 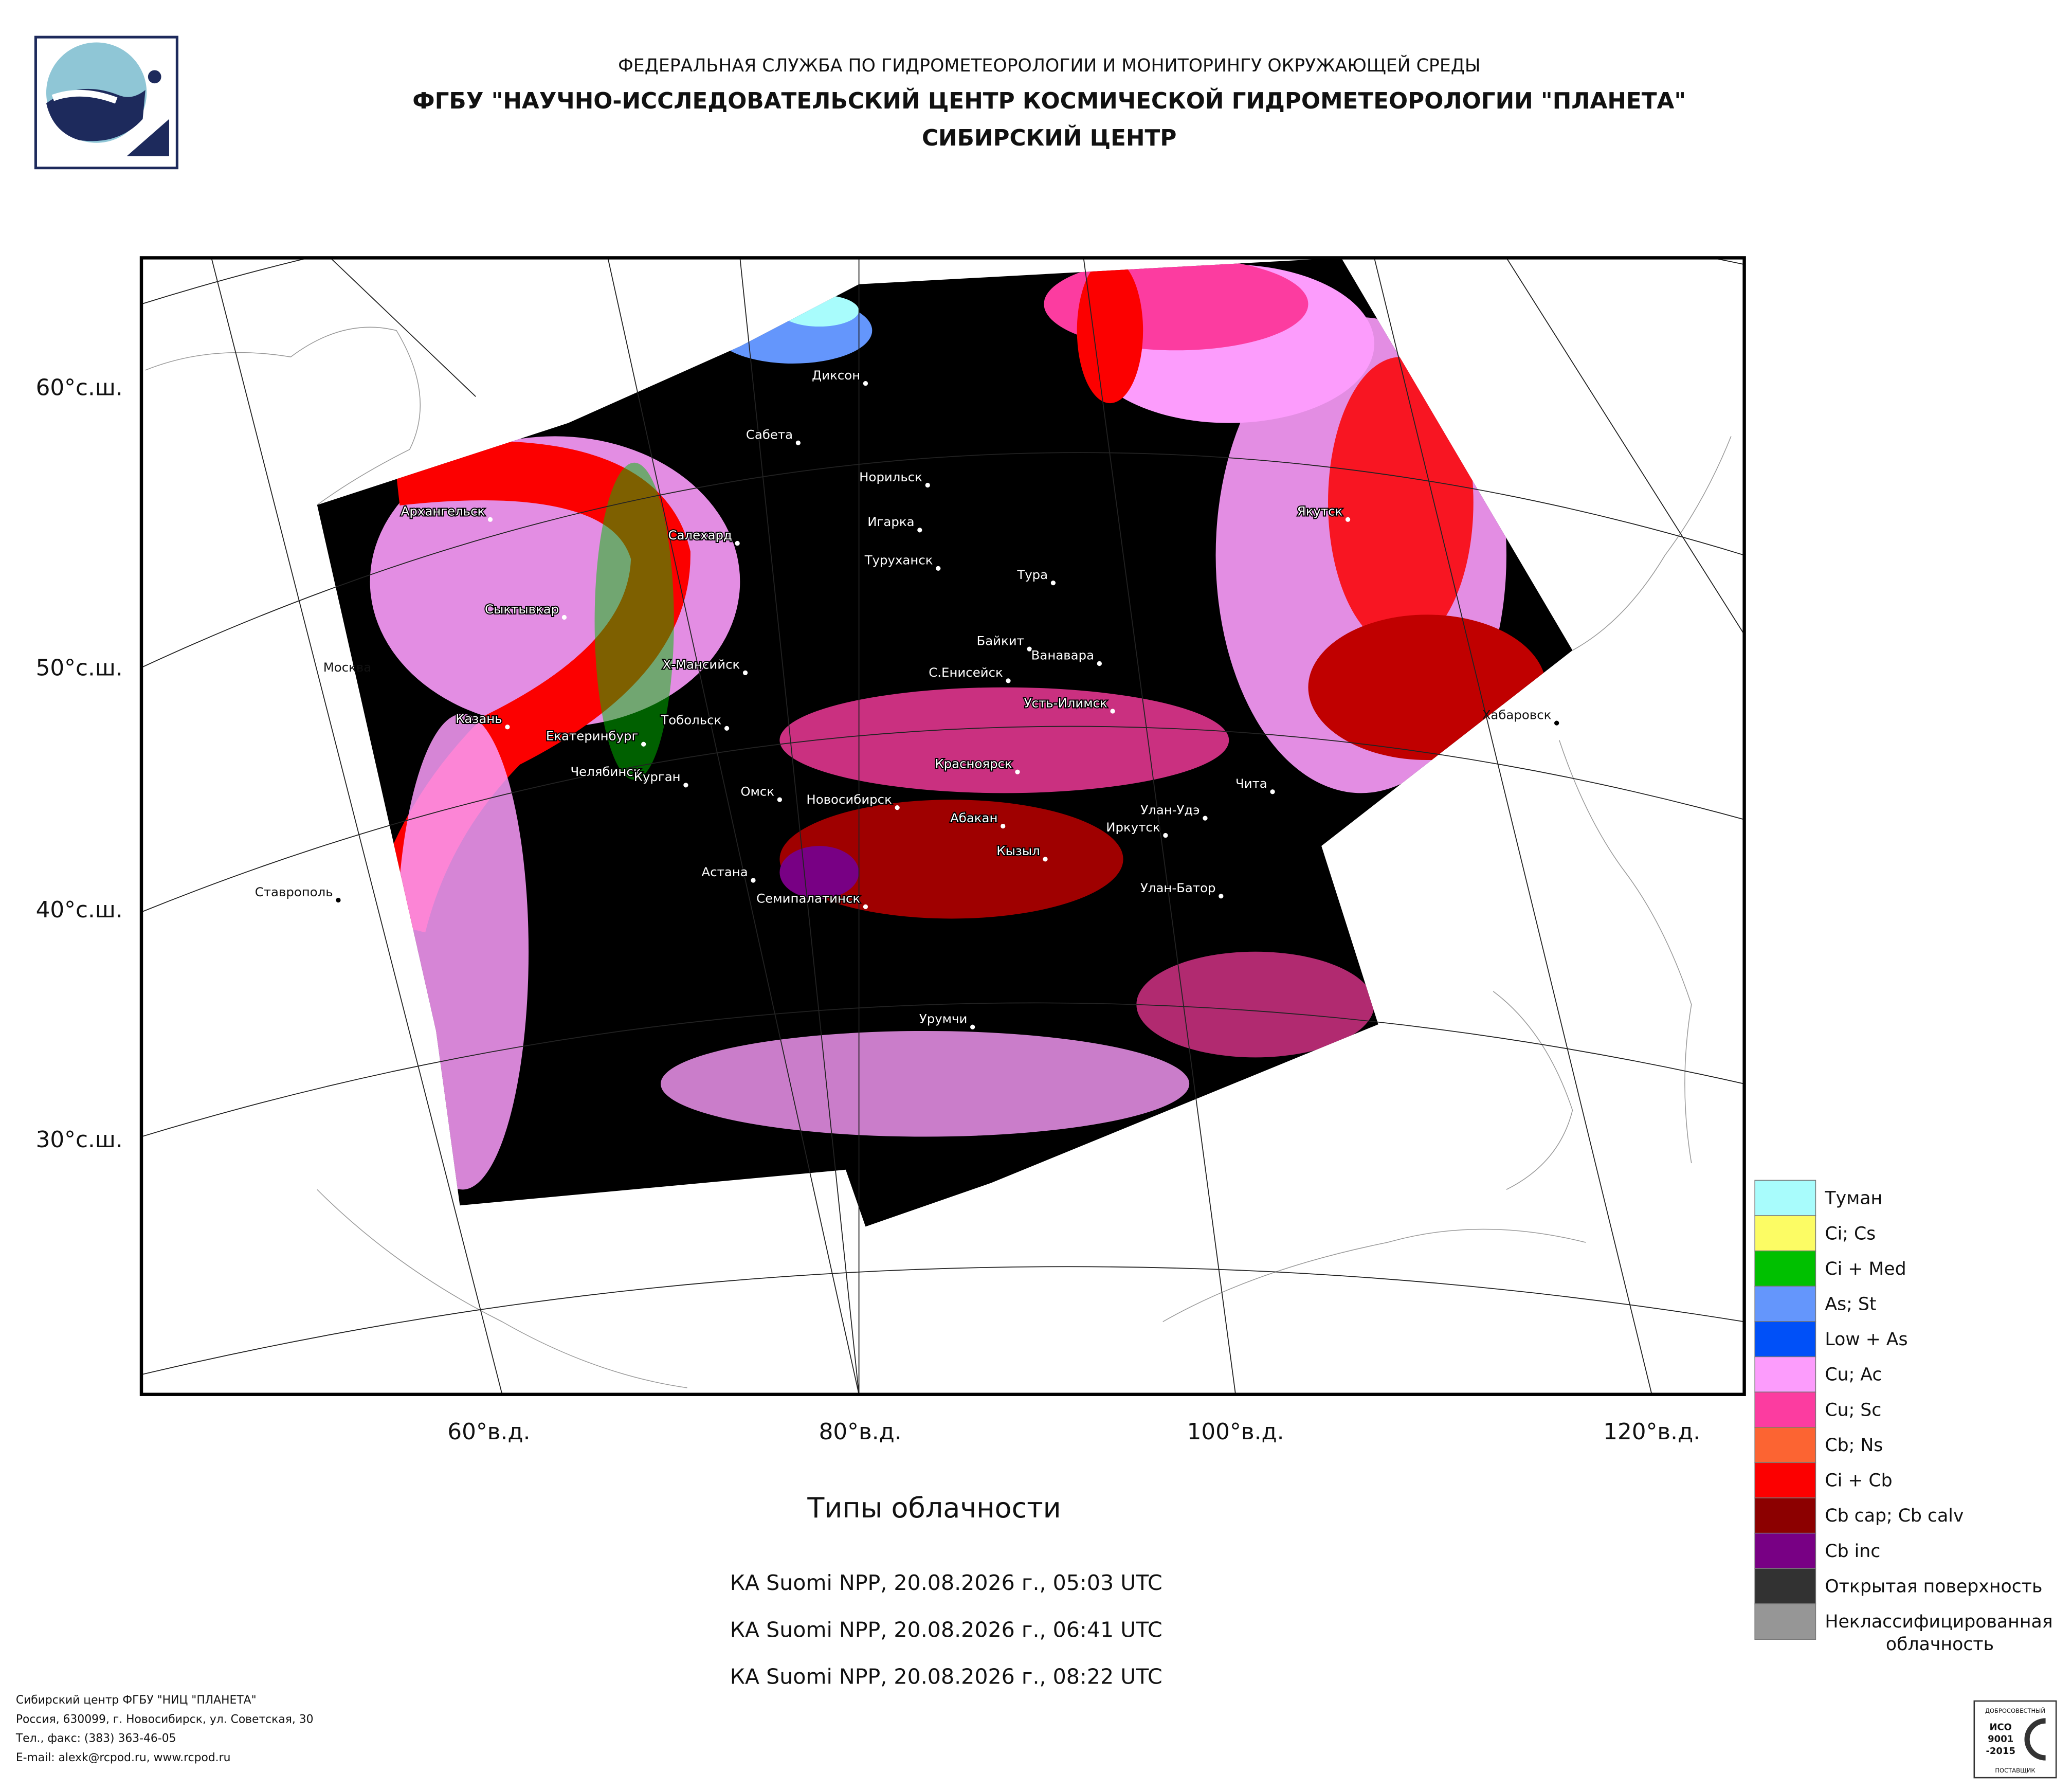 I want to click on city-label: Урумчи, so click(x=943, y=1019).